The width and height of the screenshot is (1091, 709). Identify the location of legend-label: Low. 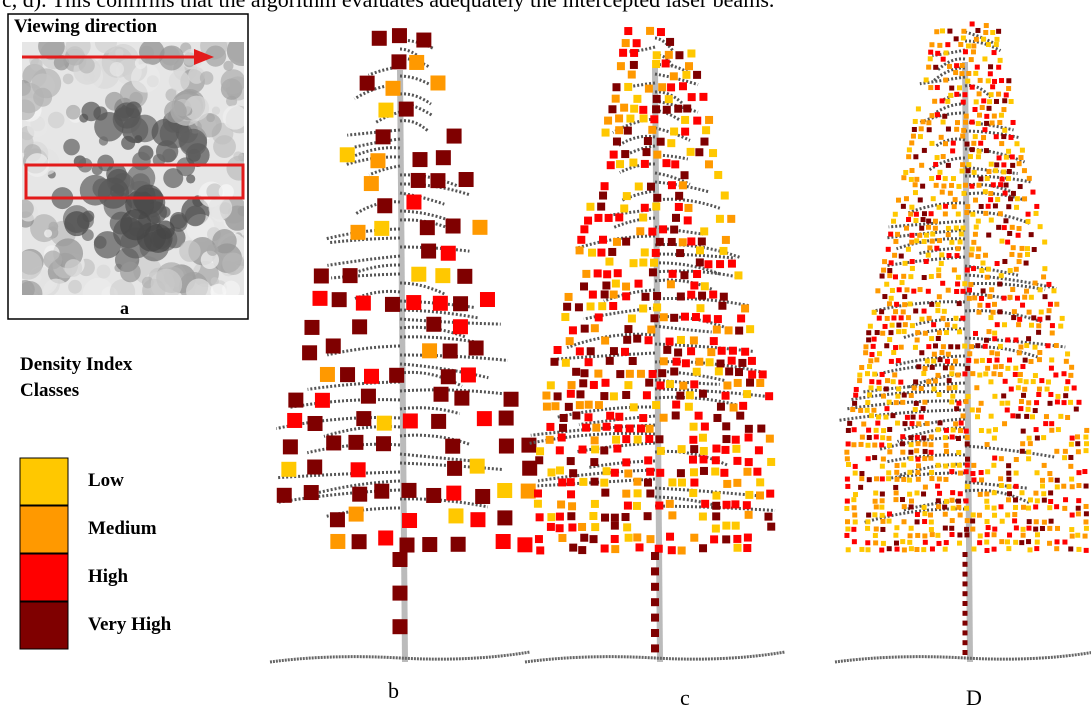
(106, 480).